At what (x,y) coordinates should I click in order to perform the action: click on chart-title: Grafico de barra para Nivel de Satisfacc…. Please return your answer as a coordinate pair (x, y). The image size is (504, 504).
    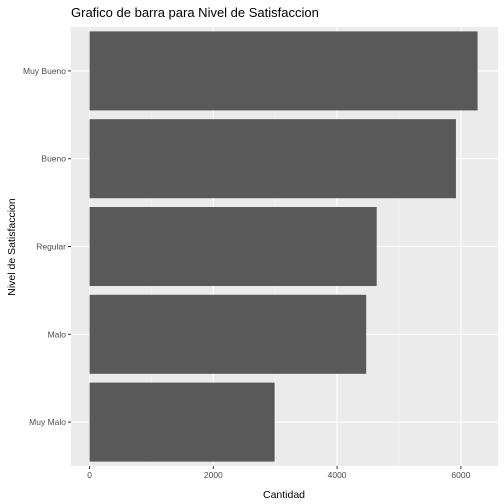
    Looking at the image, I should click on (195, 12).